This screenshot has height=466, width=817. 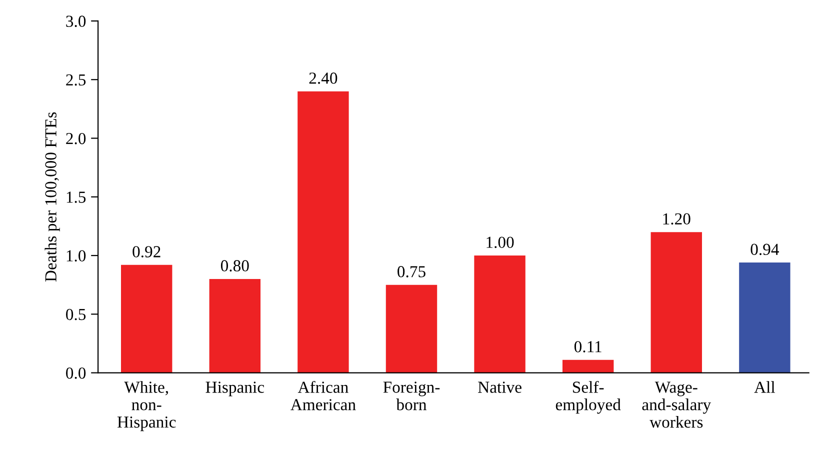 I want to click on y-axis-title: Deaths per 100,000 FTEs, so click(x=52, y=197).